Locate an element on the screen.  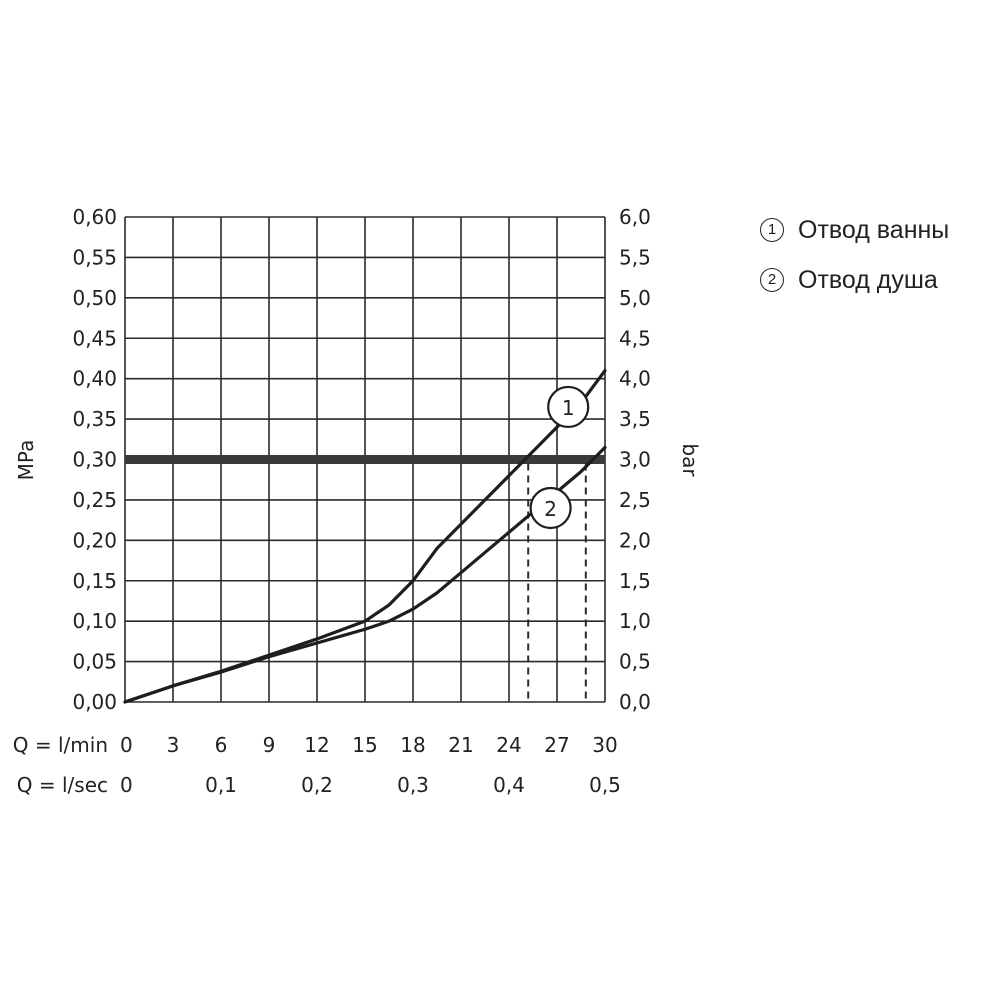
y-tick-left-8: 0,40 is located at coordinates (94, 379).